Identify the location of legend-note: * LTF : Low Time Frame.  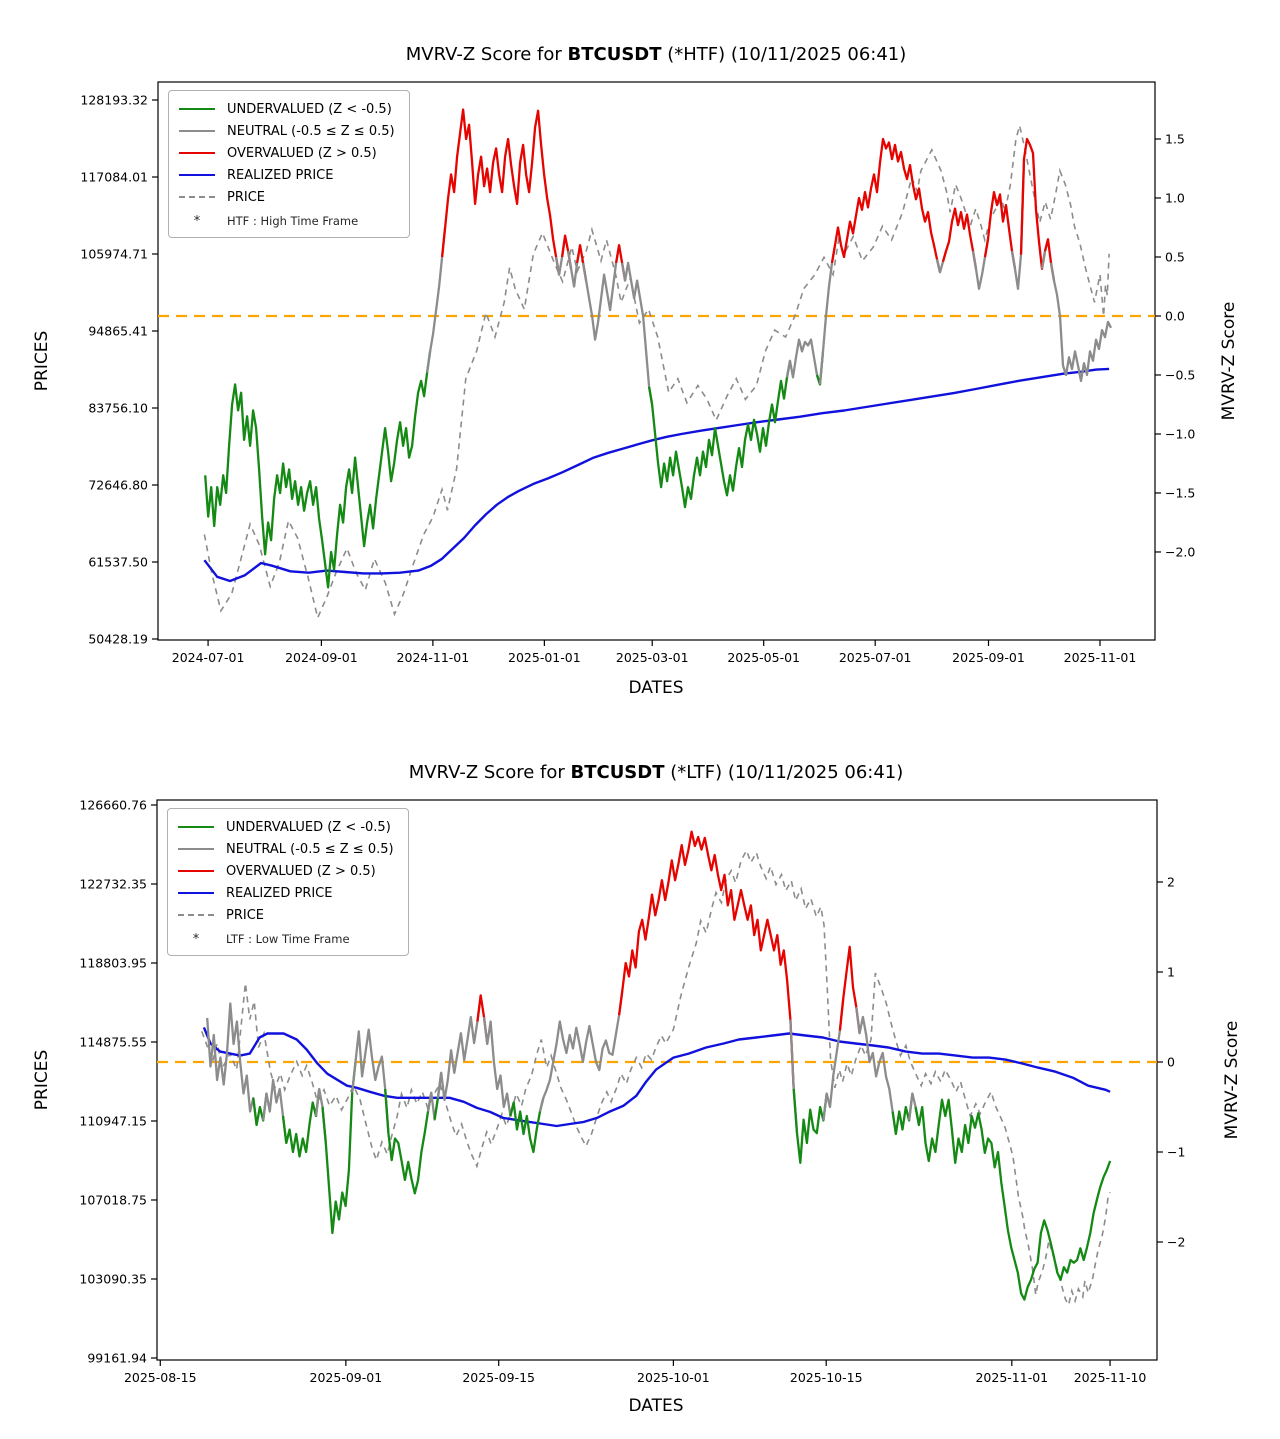
(286, 939).